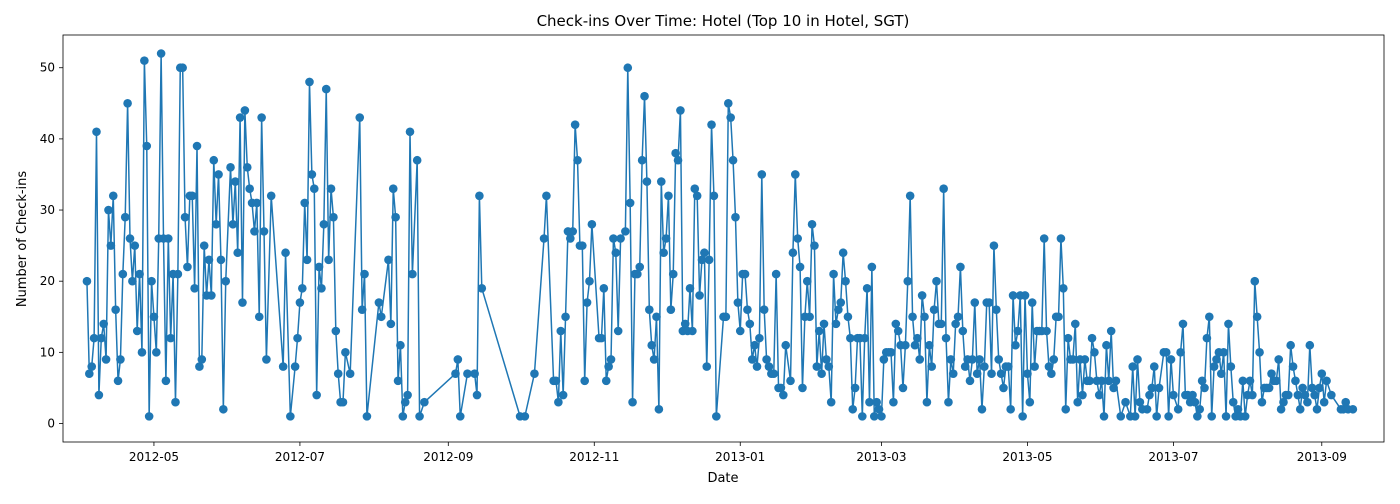 The height and width of the screenshot is (504, 1400). What do you see at coordinates (47, 210) in the screenshot?
I see `y-tick-label: 30` at bounding box center [47, 210].